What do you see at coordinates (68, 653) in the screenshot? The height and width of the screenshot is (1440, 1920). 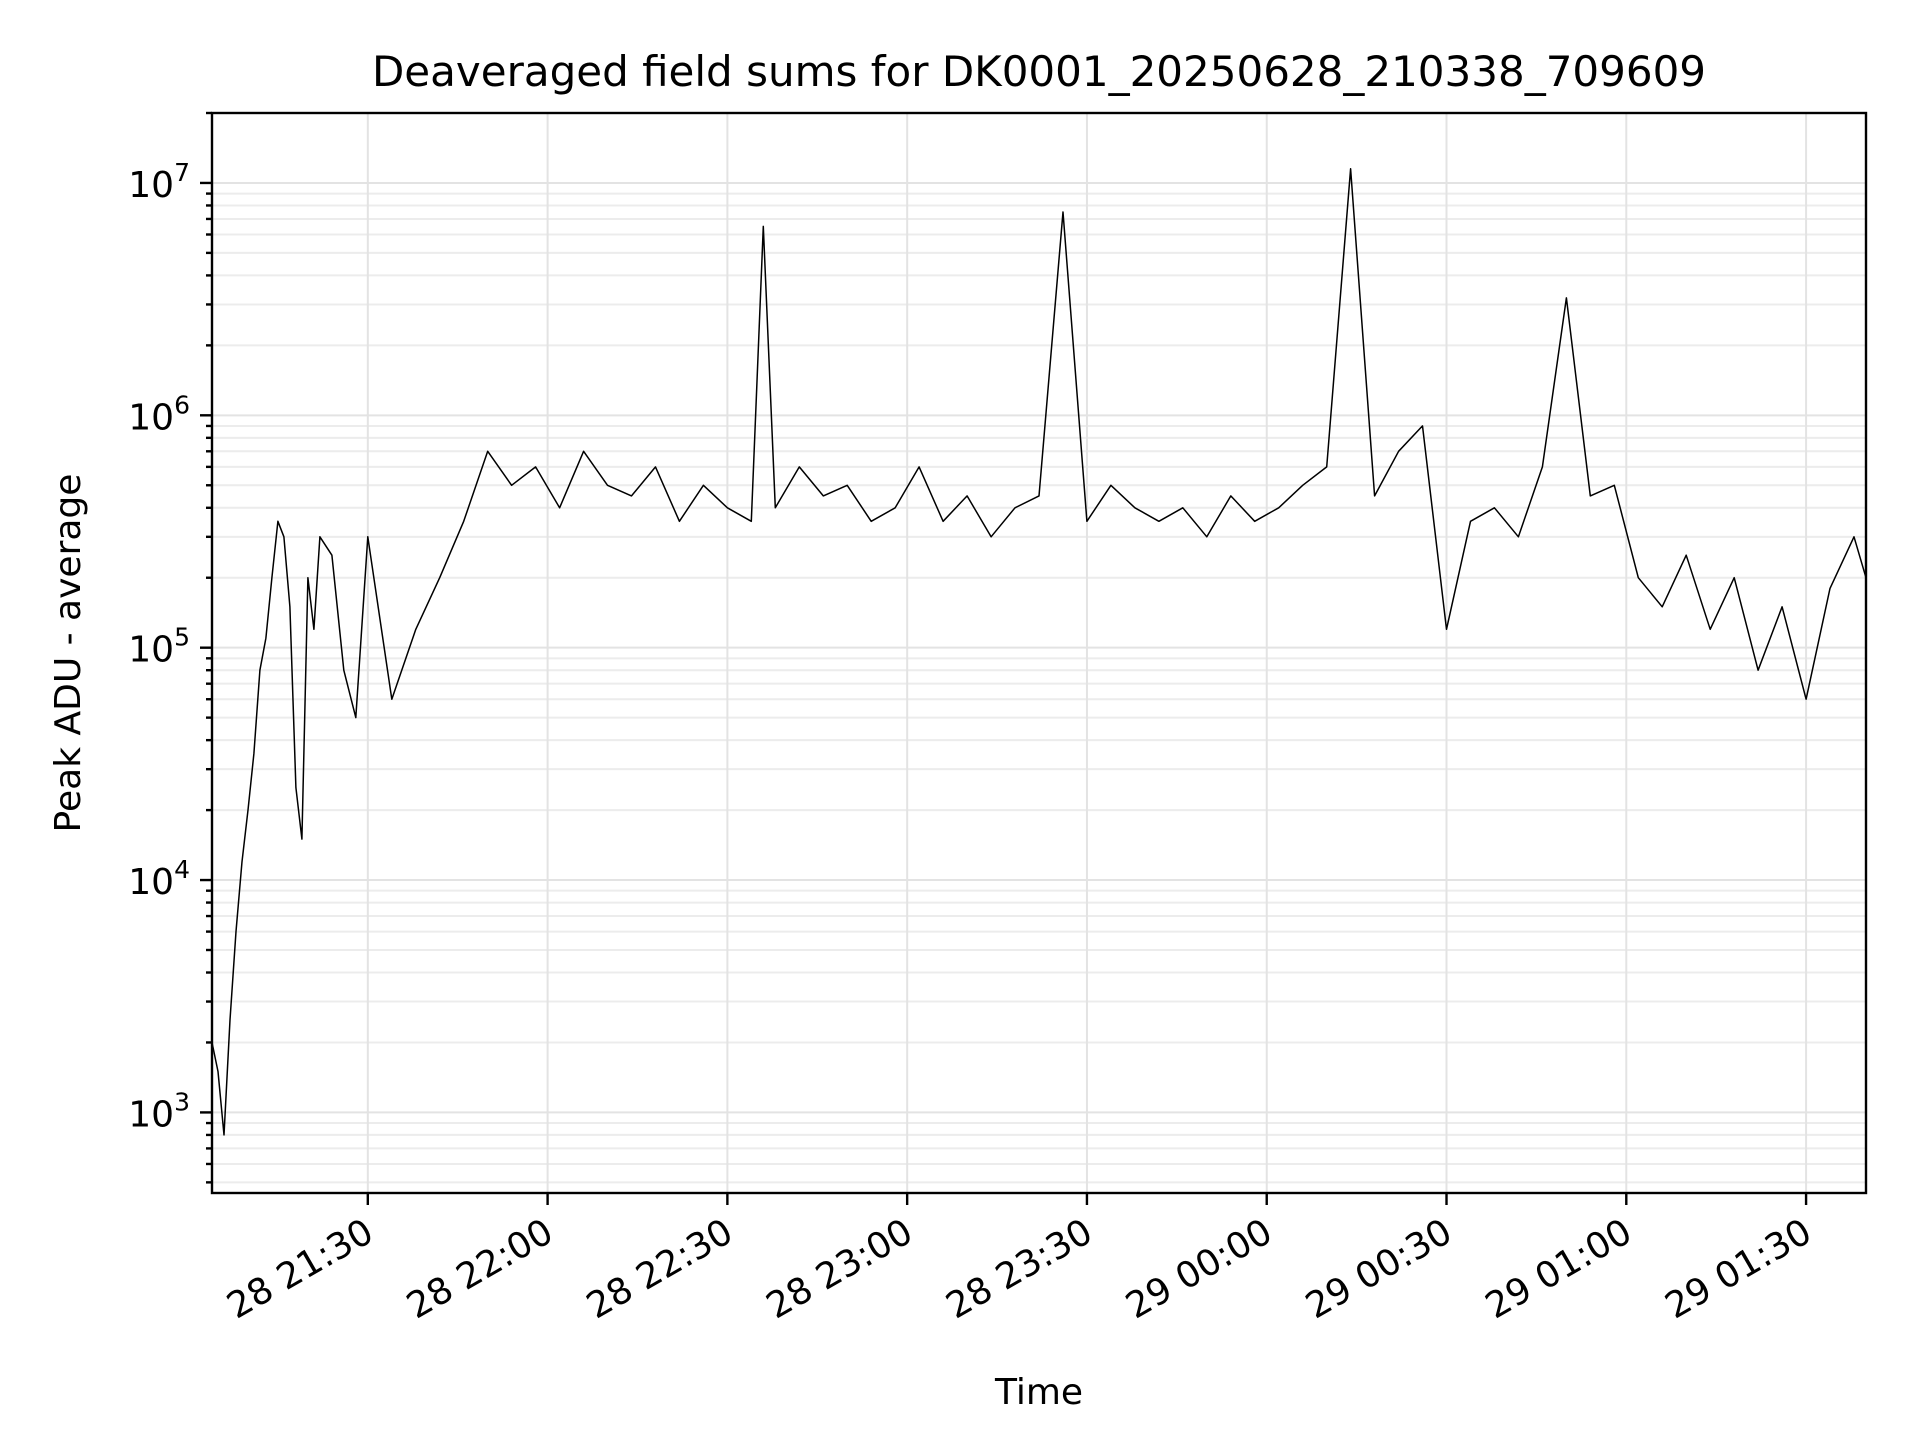 I see `y-axis-label: Peak ADU - average` at bounding box center [68, 653].